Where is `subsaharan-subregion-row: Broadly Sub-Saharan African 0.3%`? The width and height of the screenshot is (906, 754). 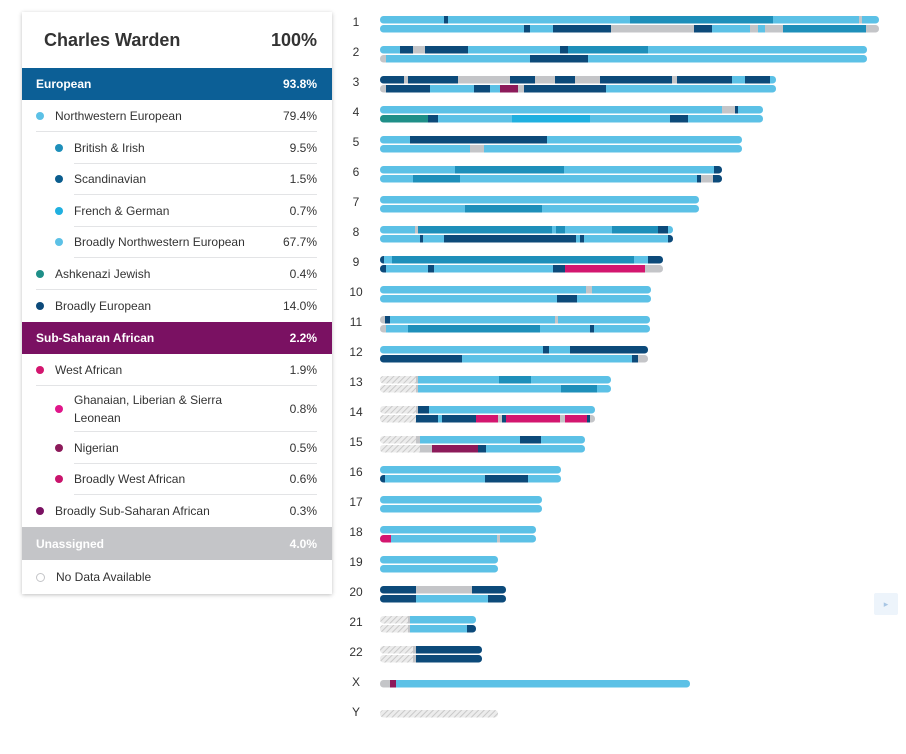 subsaharan-subregion-row: Broadly Sub-Saharan African 0.3% is located at coordinates (177, 511).